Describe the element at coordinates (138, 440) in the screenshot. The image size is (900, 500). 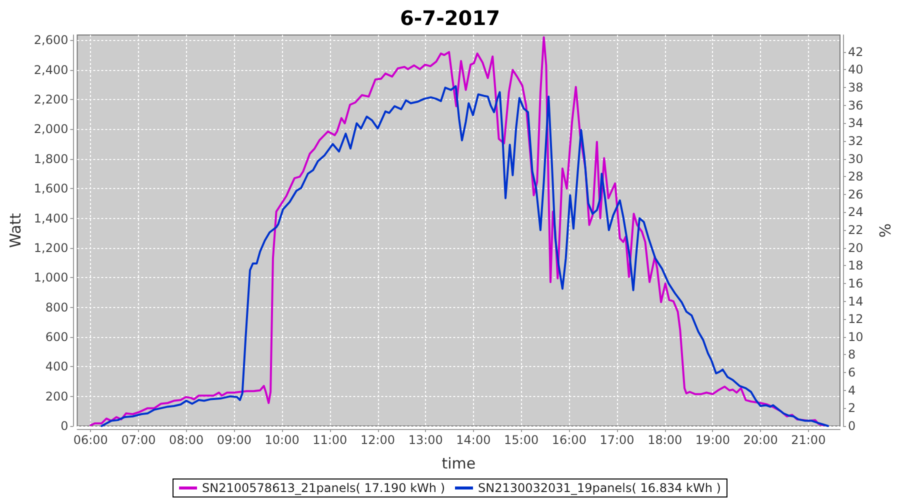
I see `x-tick-label: 07:00` at that location.